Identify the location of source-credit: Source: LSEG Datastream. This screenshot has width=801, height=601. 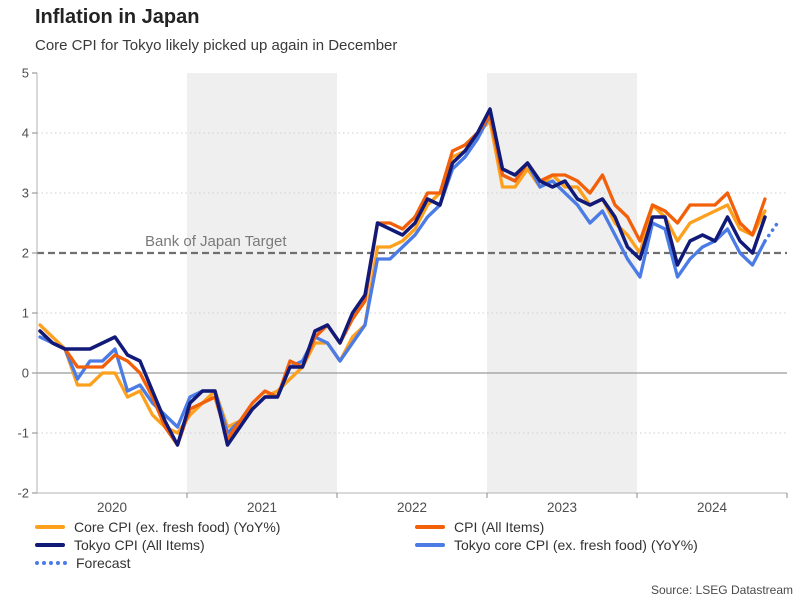
(721, 590).